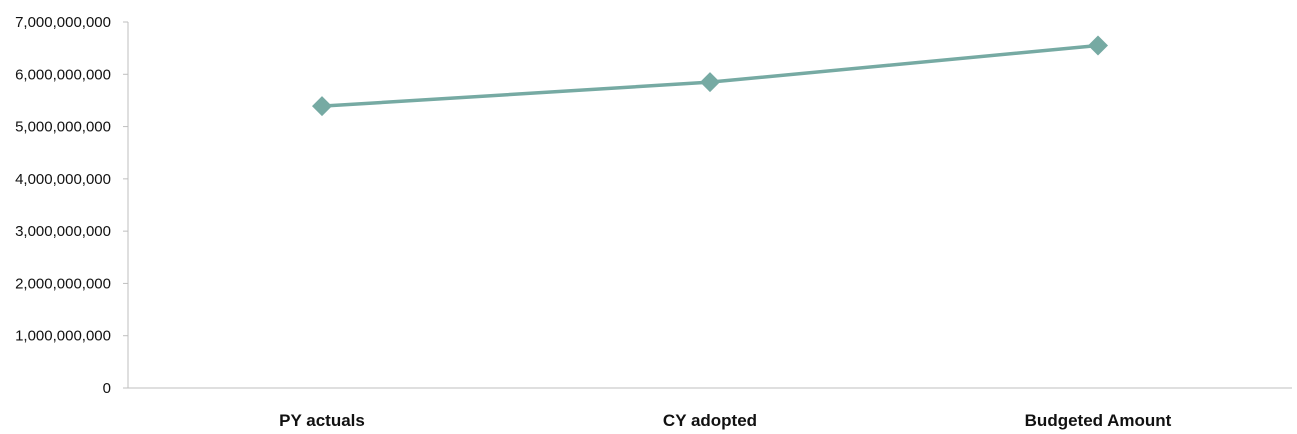 The height and width of the screenshot is (434, 1297). Describe the element at coordinates (1098, 420) in the screenshot. I see `x-category-label: Budgeted Amount` at that location.